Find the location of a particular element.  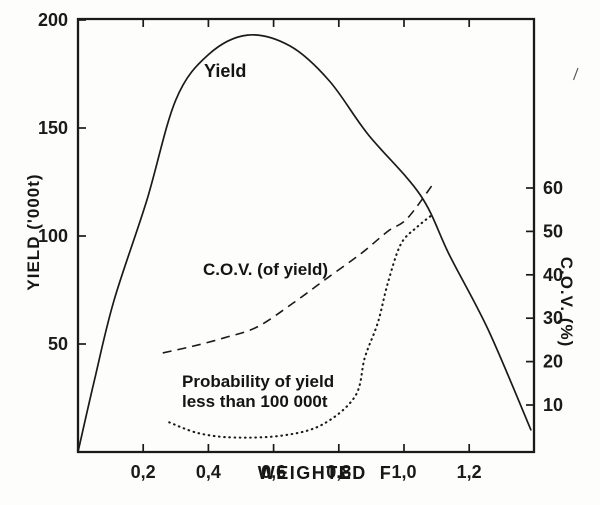

y-right-tick-label: 20 is located at coordinates (553, 362).